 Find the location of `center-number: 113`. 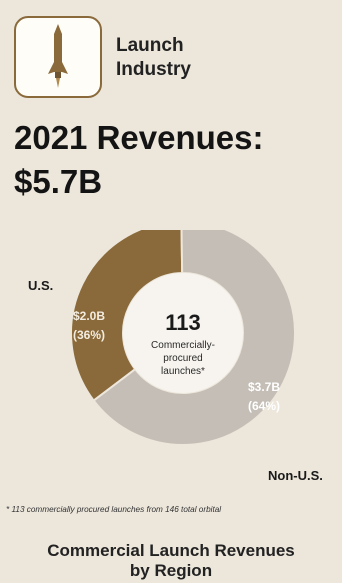

center-number: 113 is located at coordinates (183, 322).